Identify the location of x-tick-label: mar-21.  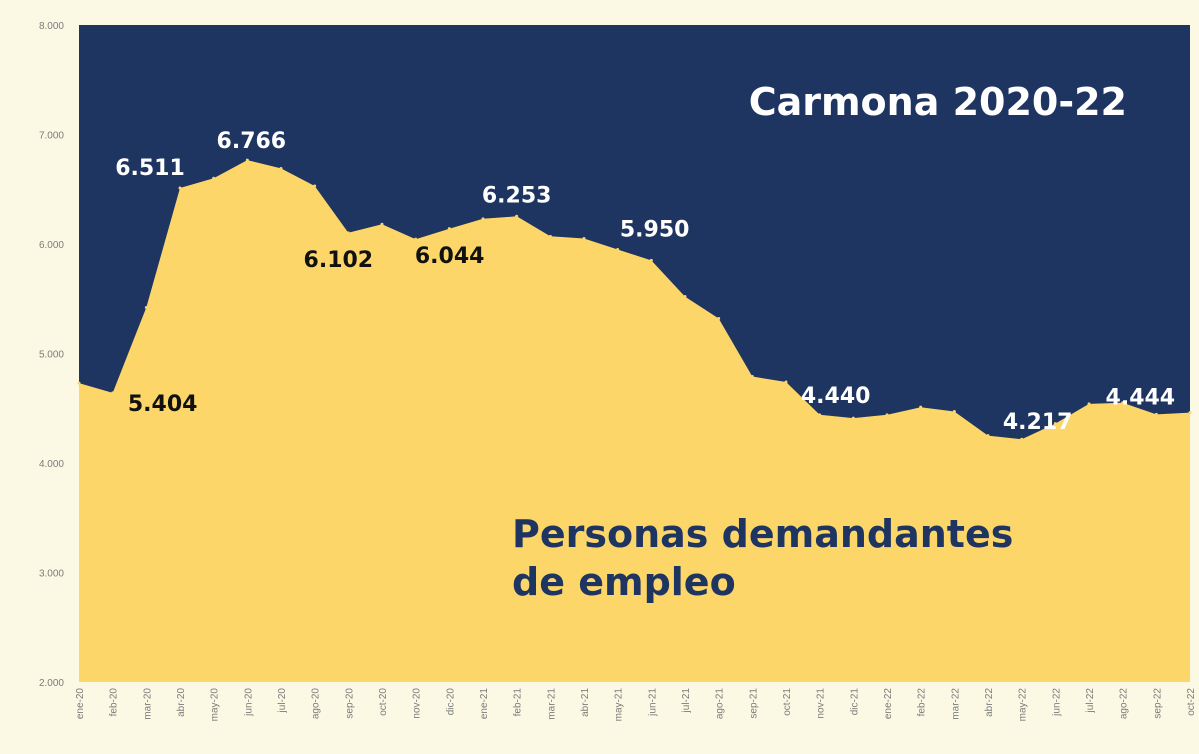
(551, 704).